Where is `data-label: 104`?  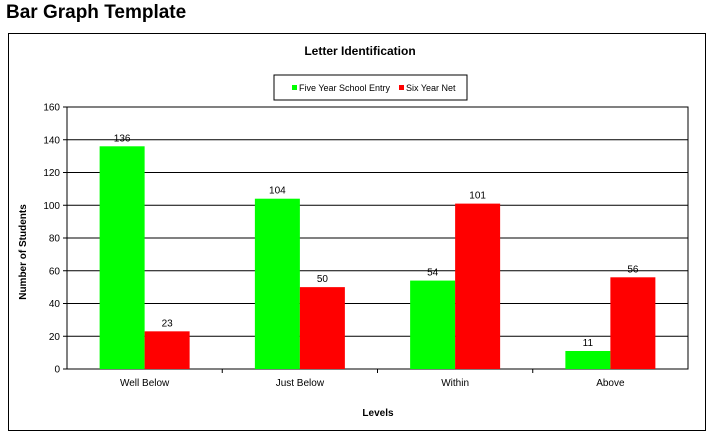 data-label: 104 is located at coordinates (277, 191).